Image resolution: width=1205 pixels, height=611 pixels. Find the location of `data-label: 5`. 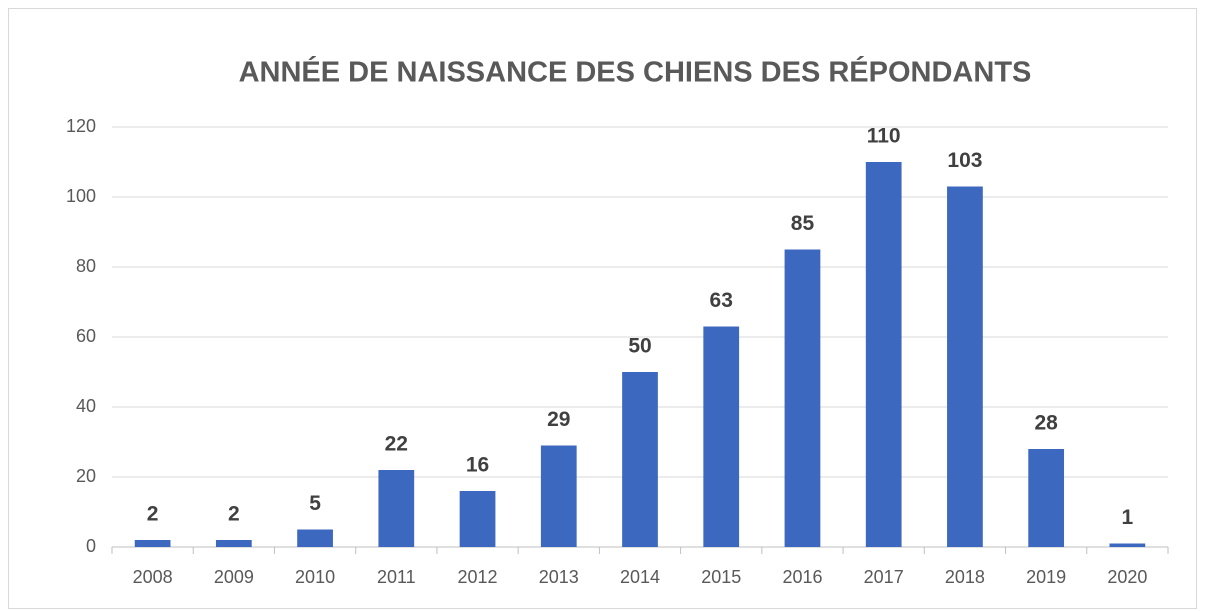

data-label: 5 is located at coordinates (315, 503).